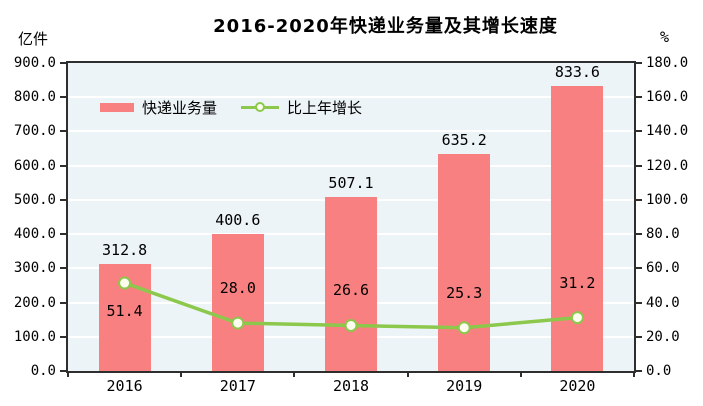 This screenshot has height=406, width=703. What do you see at coordinates (124, 311) in the screenshot?
I see `growth-value-label: 51.4` at bounding box center [124, 311].